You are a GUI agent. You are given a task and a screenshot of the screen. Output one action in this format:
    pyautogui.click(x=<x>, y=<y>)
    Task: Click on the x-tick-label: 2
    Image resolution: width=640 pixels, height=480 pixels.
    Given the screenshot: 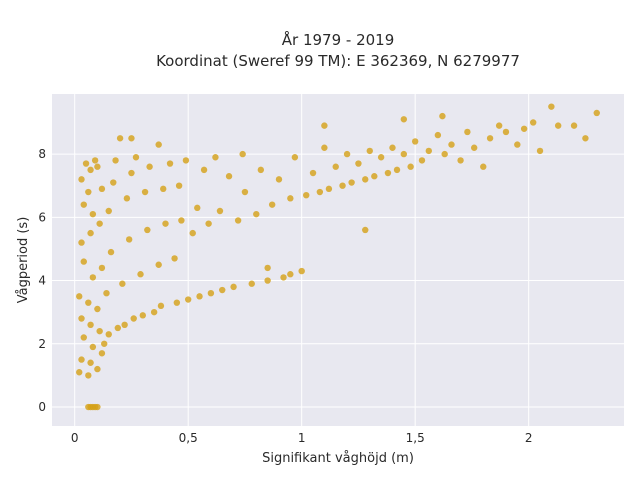 What is the action you would take?
    pyautogui.click(x=529, y=438)
    